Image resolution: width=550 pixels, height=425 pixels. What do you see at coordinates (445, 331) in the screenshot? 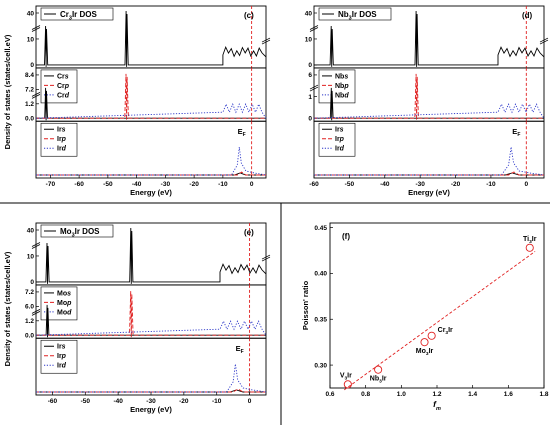
I see `point-label: Cr3Ir` at bounding box center [445, 331].